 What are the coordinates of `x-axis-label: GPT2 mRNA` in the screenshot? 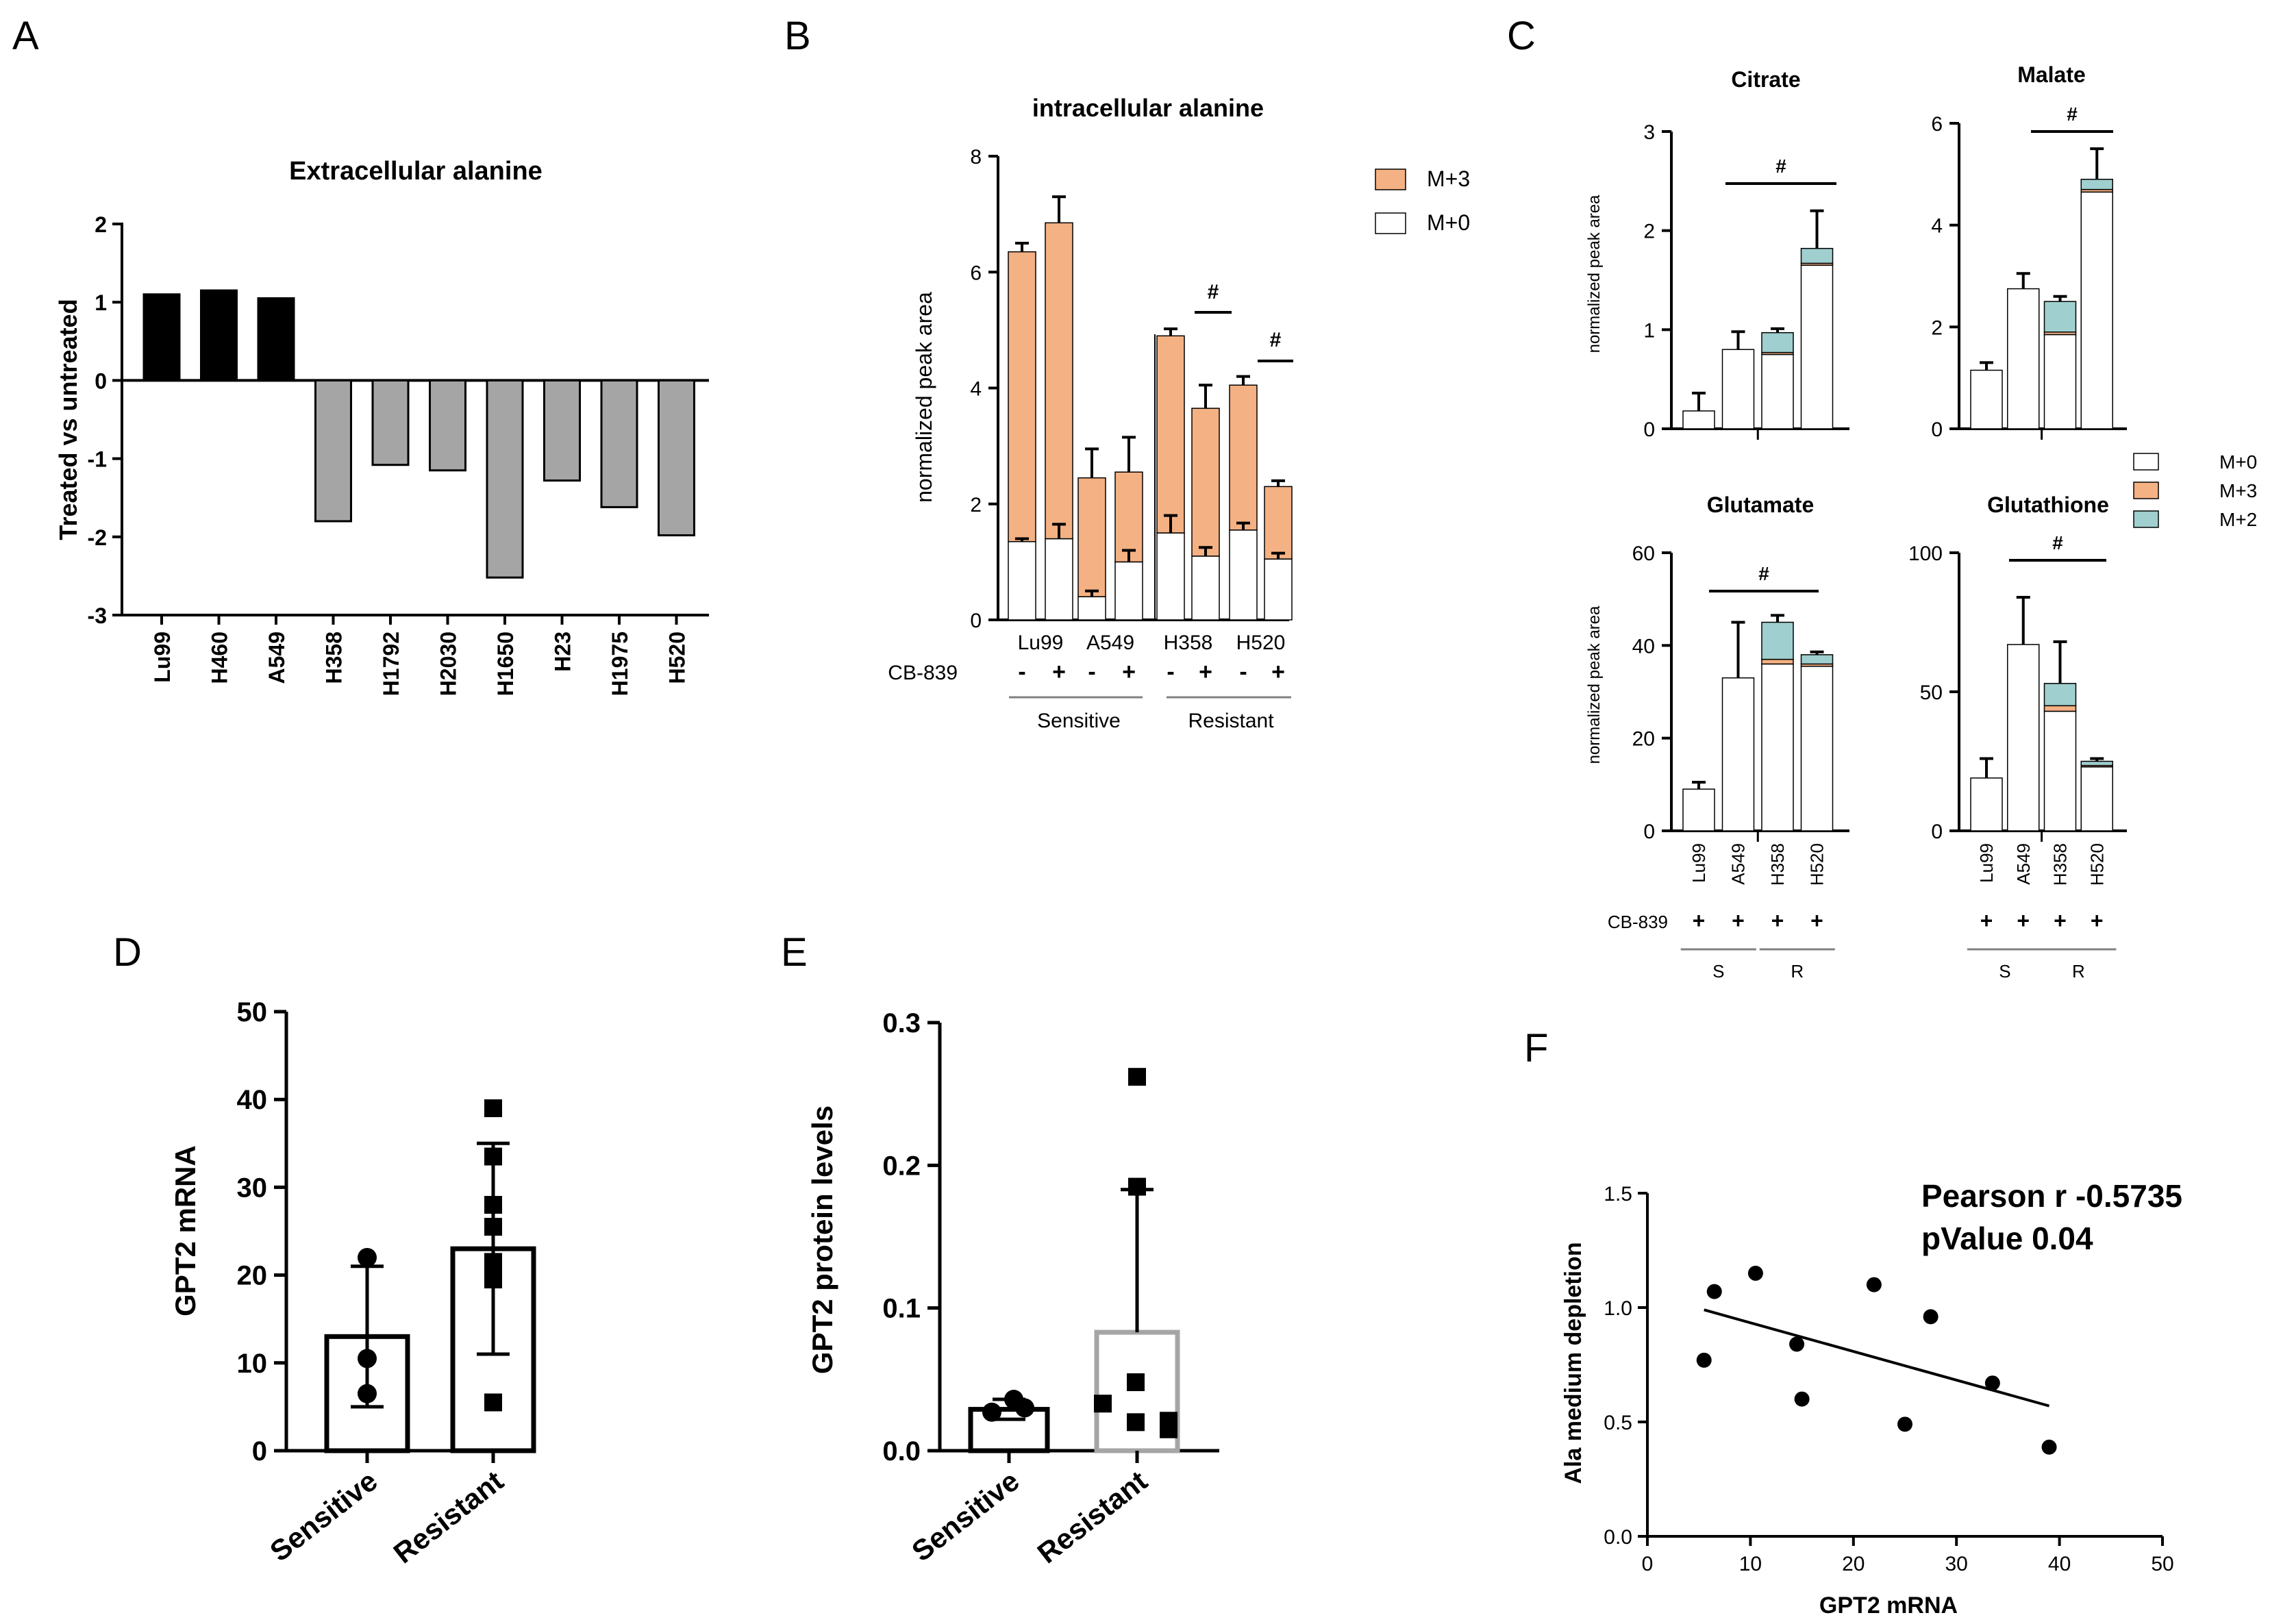 It's located at (1888, 1606).